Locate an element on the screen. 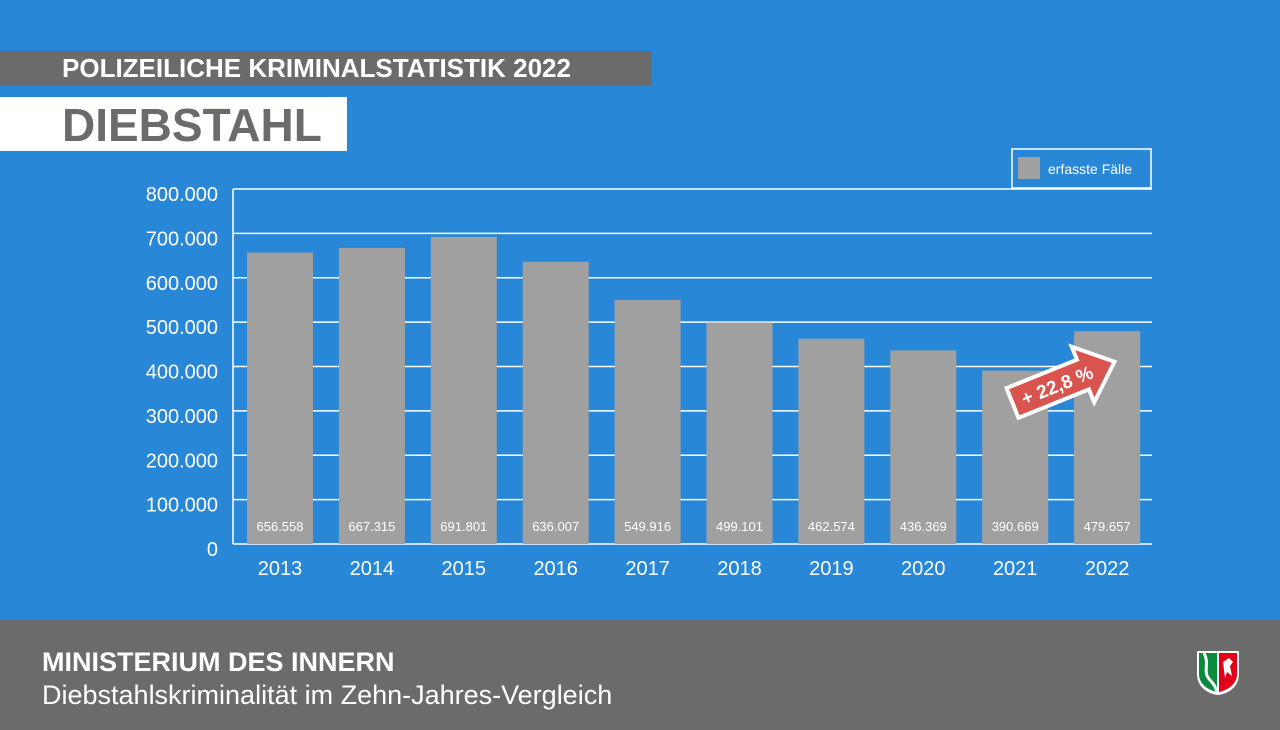 Image resolution: width=1280 pixels, height=730 pixels. value-label: 390.669 is located at coordinates (1015, 526).